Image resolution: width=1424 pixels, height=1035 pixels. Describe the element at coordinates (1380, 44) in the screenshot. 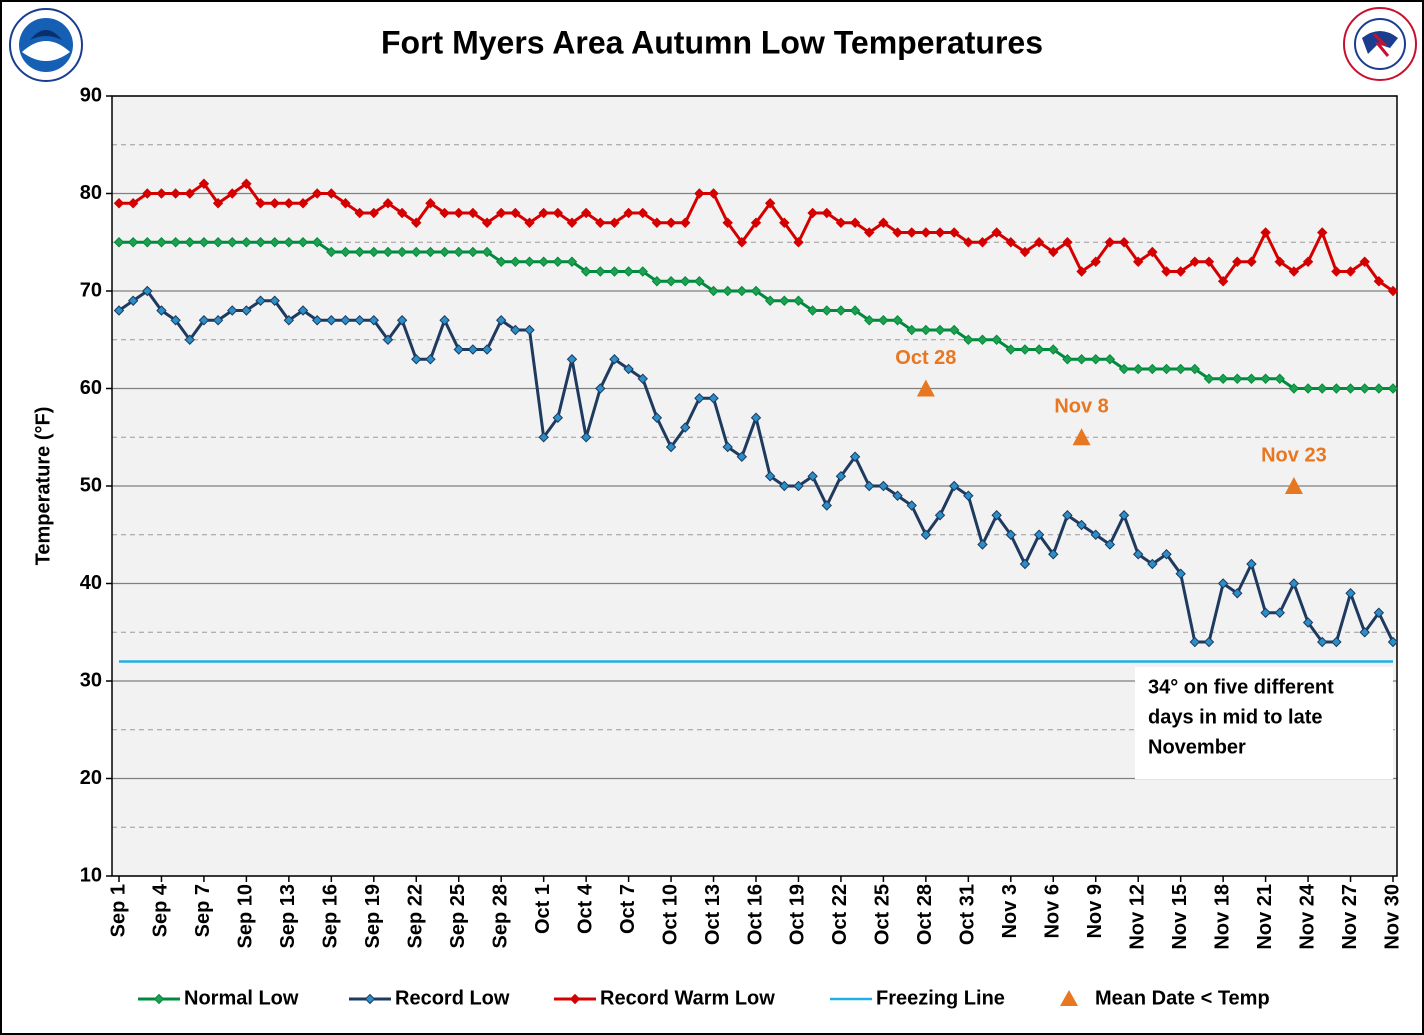

I see `nws-logo` at that location.